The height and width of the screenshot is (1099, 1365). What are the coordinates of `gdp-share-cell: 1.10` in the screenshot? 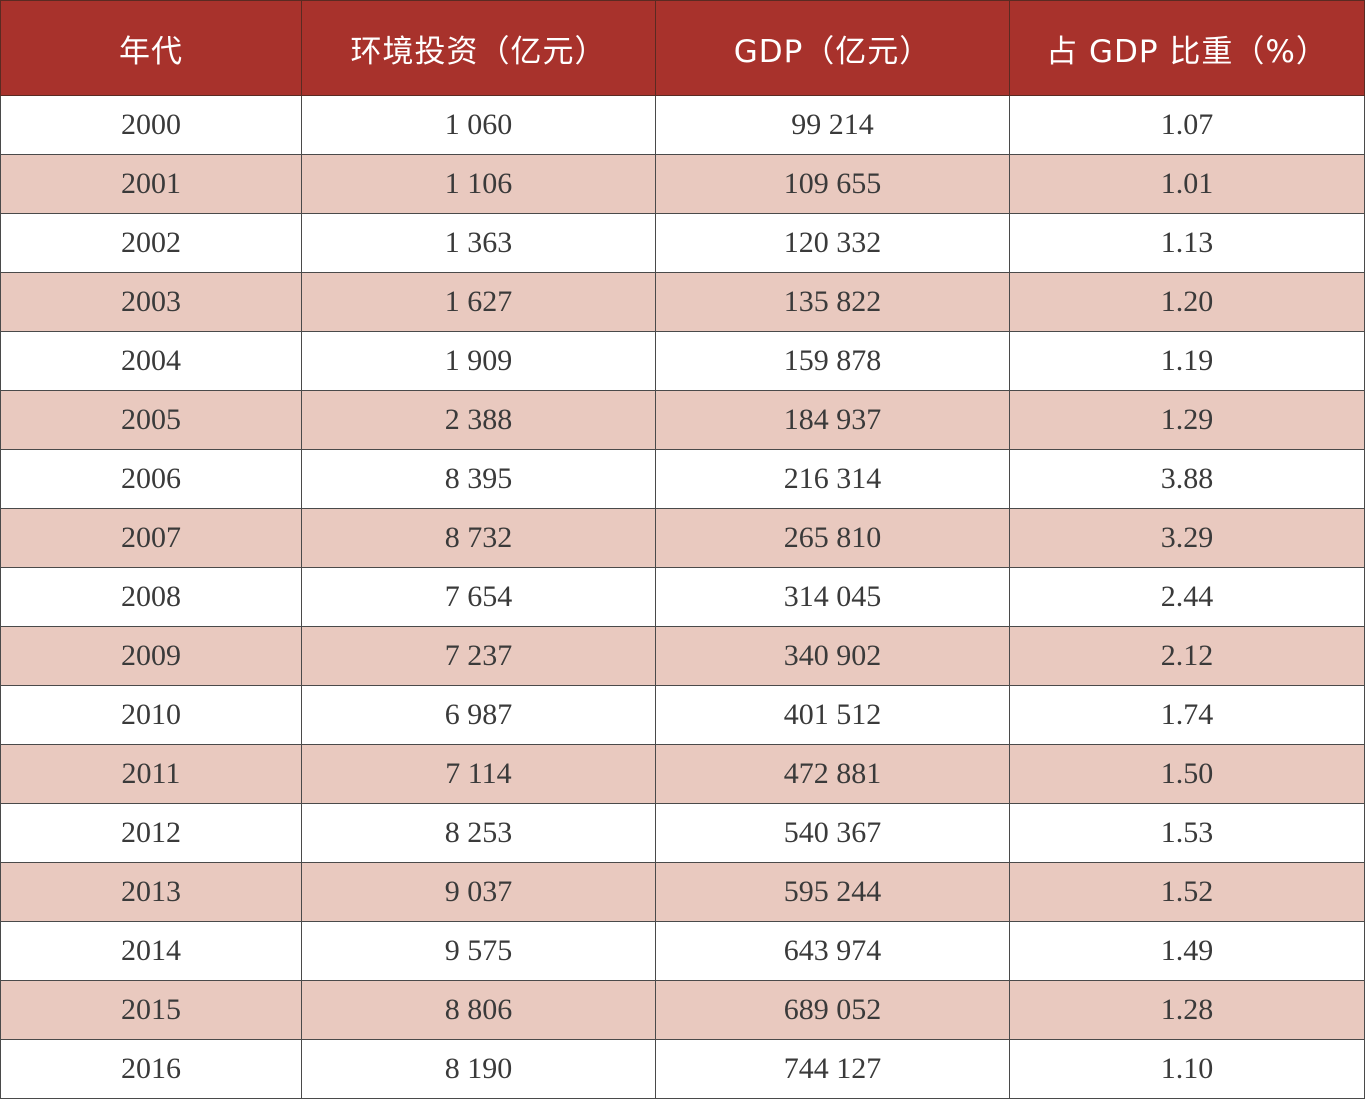 It's located at (1187, 1069).